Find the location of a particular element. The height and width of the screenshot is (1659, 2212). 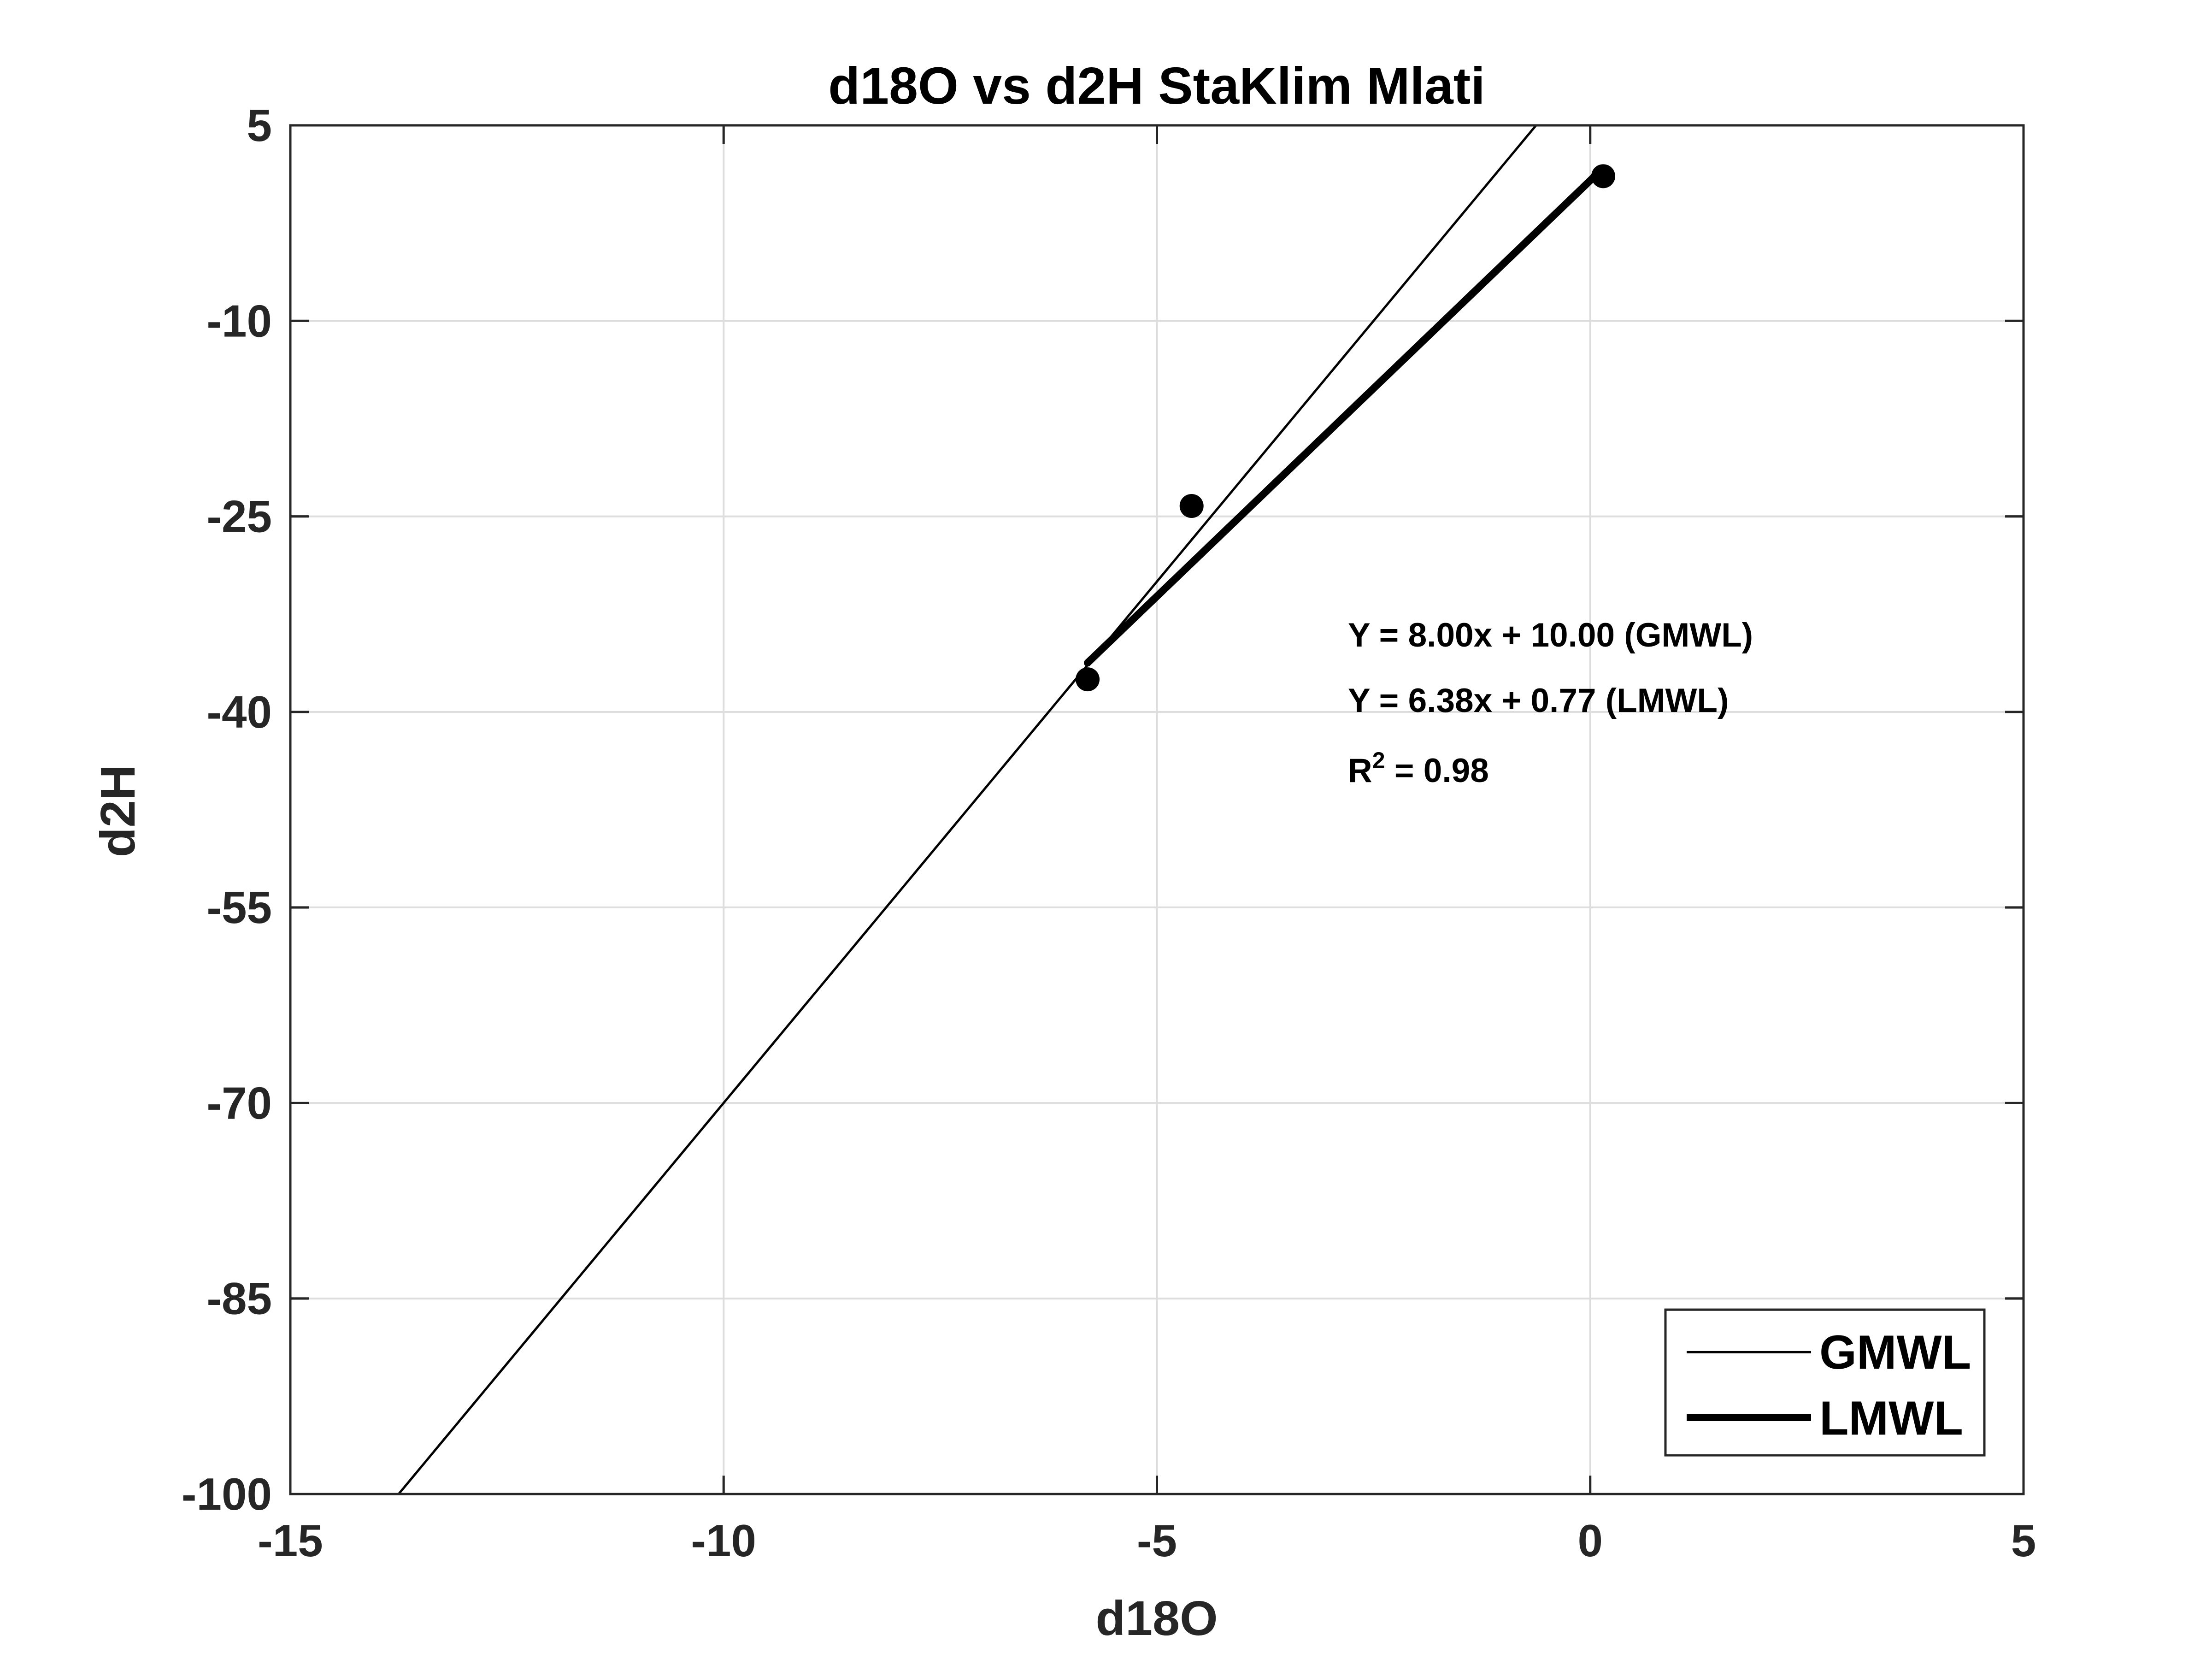

lmwl-equation: Y = 6.38x + 0.77 (LMWL) is located at coordinates (1538, 700).